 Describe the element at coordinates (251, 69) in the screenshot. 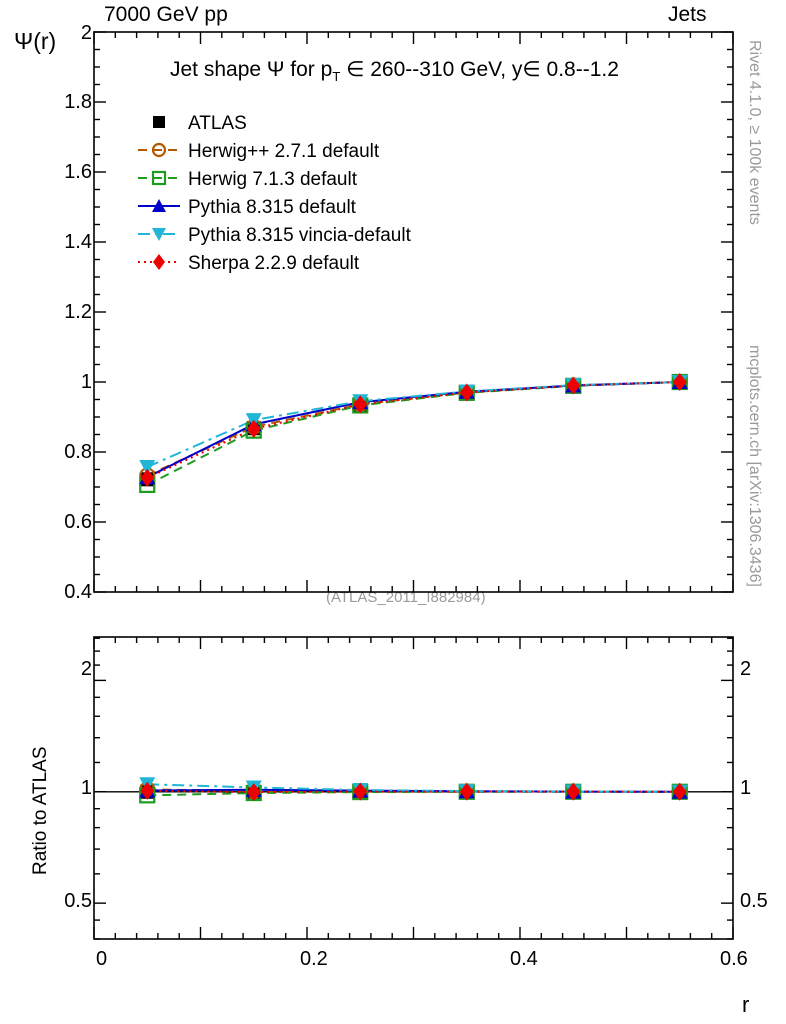

I see `title-part-1: Jet shape Ψ for p` at that location.